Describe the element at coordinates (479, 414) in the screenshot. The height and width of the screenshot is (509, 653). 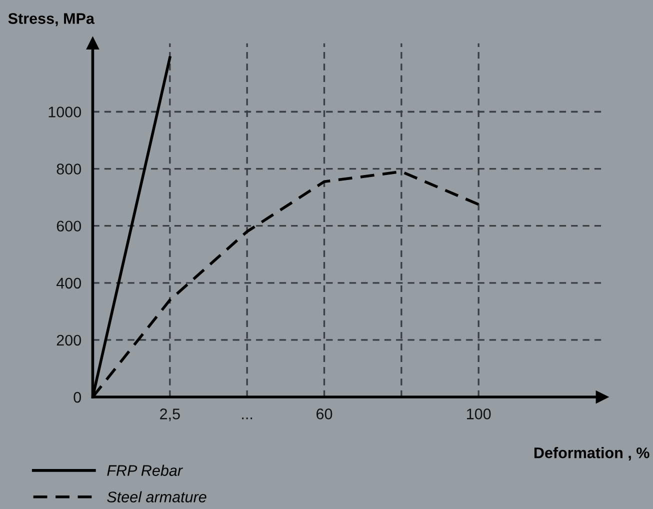
I see `x-tick-label: 100` at that location.